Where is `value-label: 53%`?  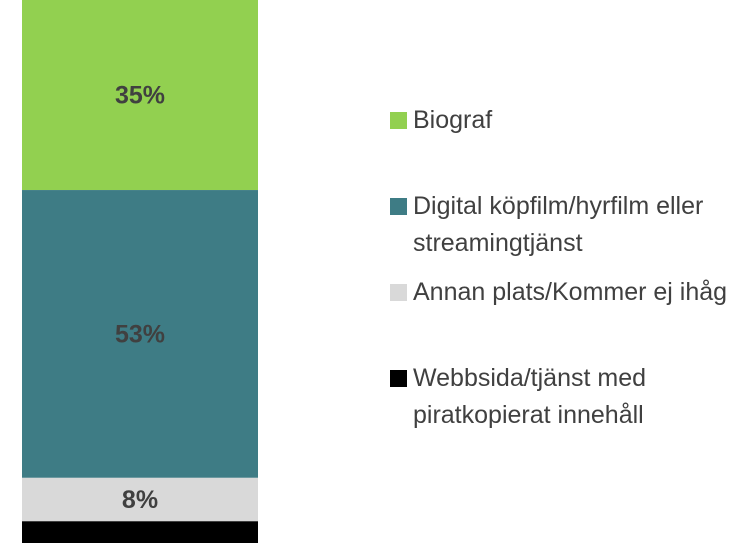 value-label: 53% is located at coordinates (140, 335).